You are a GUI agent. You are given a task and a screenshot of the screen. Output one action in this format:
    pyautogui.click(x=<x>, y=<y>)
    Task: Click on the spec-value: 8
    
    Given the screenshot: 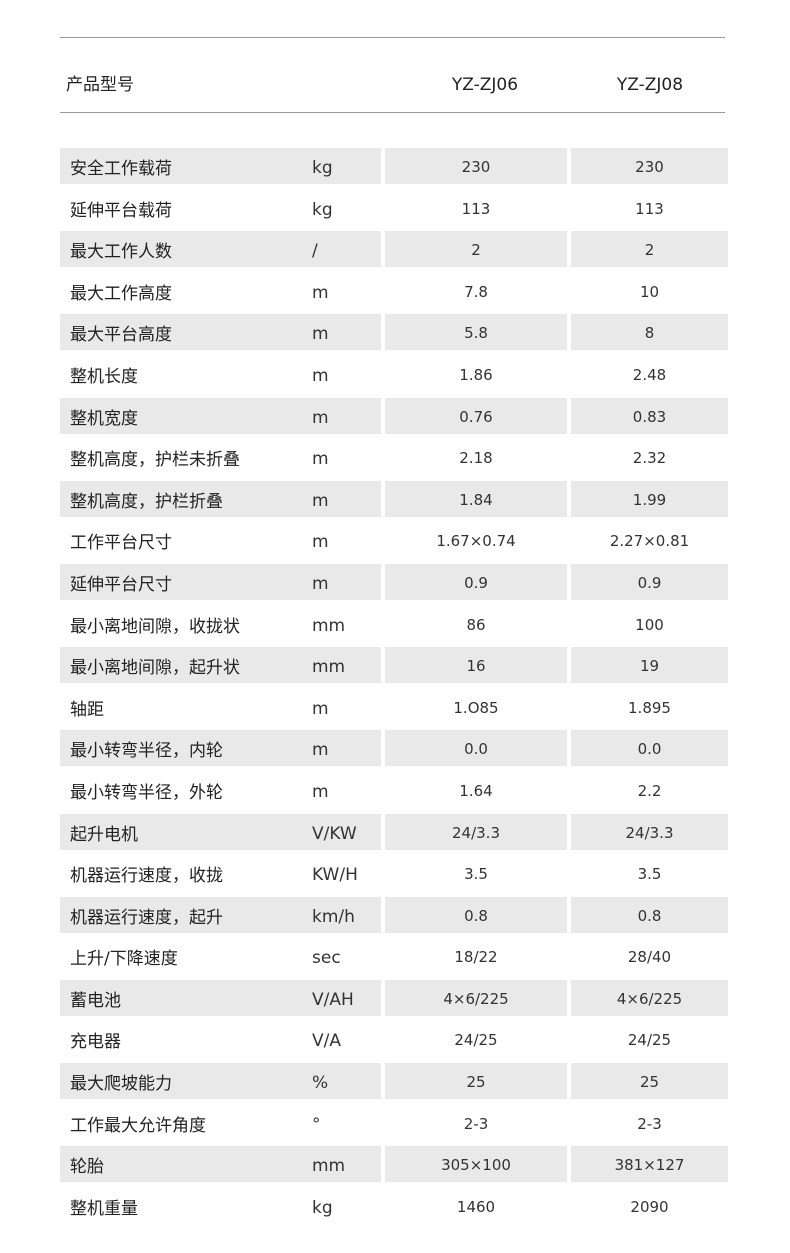 What is the action you would take?
    pyautogui.click(x=649, y=333)
    